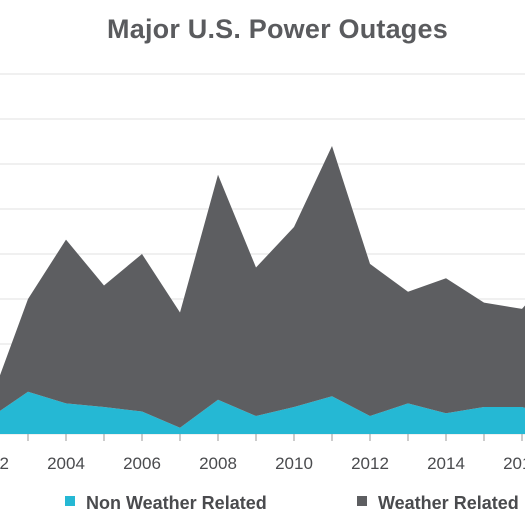 The width and height of the screenshot is (525, 525). I want to click on x-tick-label: 2006, so click(142, 463).